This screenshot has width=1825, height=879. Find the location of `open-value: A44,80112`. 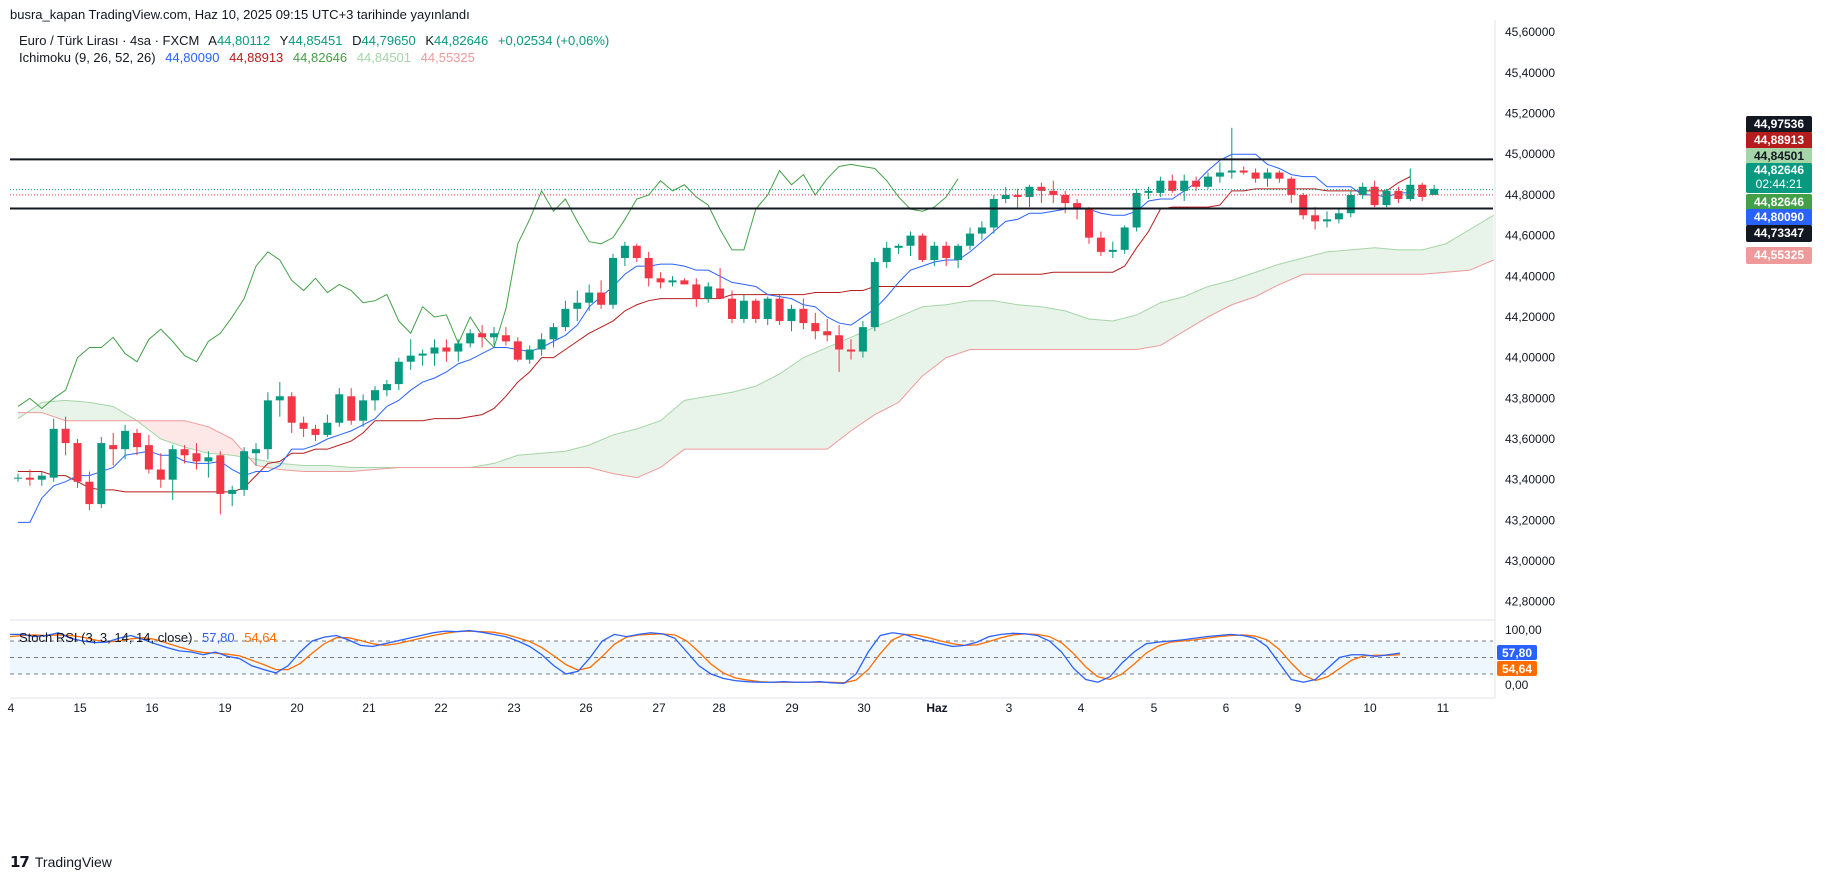

open-value: A44,80112 is located at coordinates (239, 40).